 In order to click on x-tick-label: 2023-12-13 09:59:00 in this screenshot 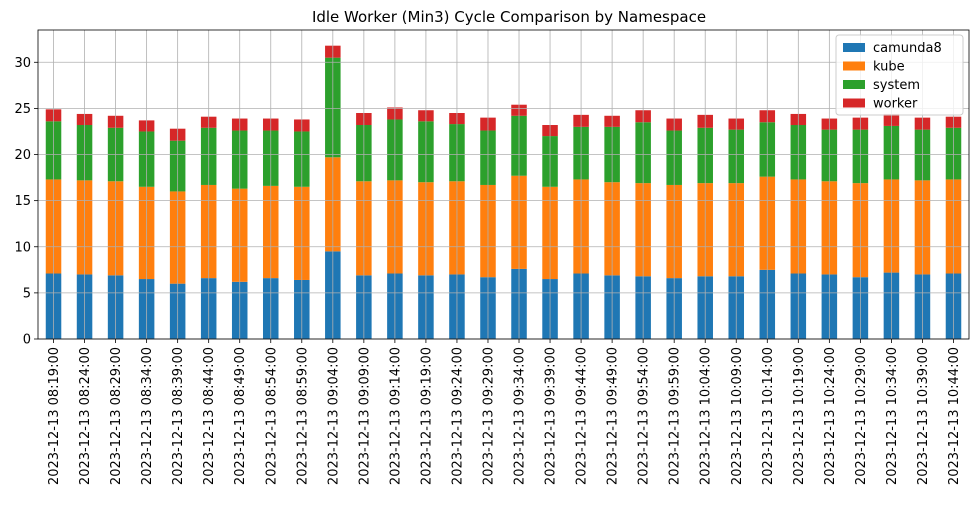, I will do `click(675, 416)`.